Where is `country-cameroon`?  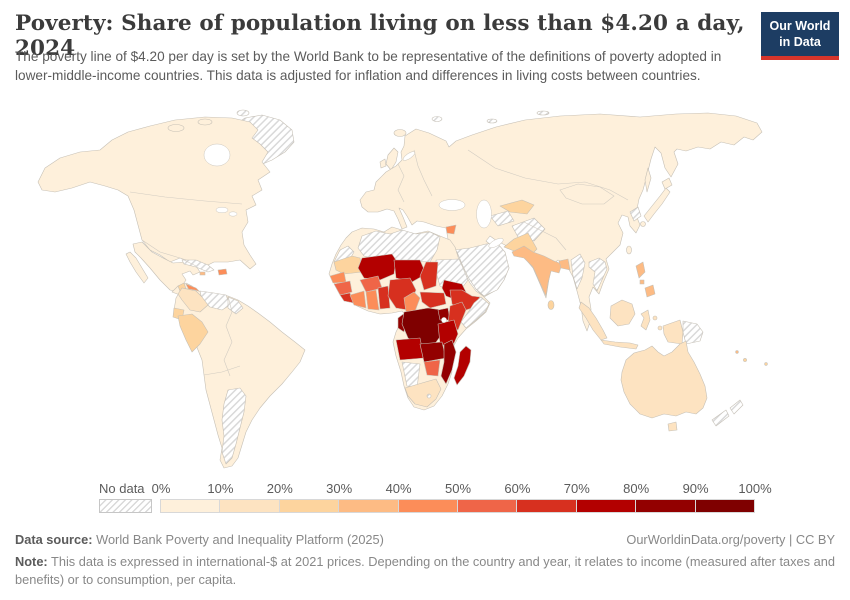
country-cameroon is located at coordinates (412, 303).